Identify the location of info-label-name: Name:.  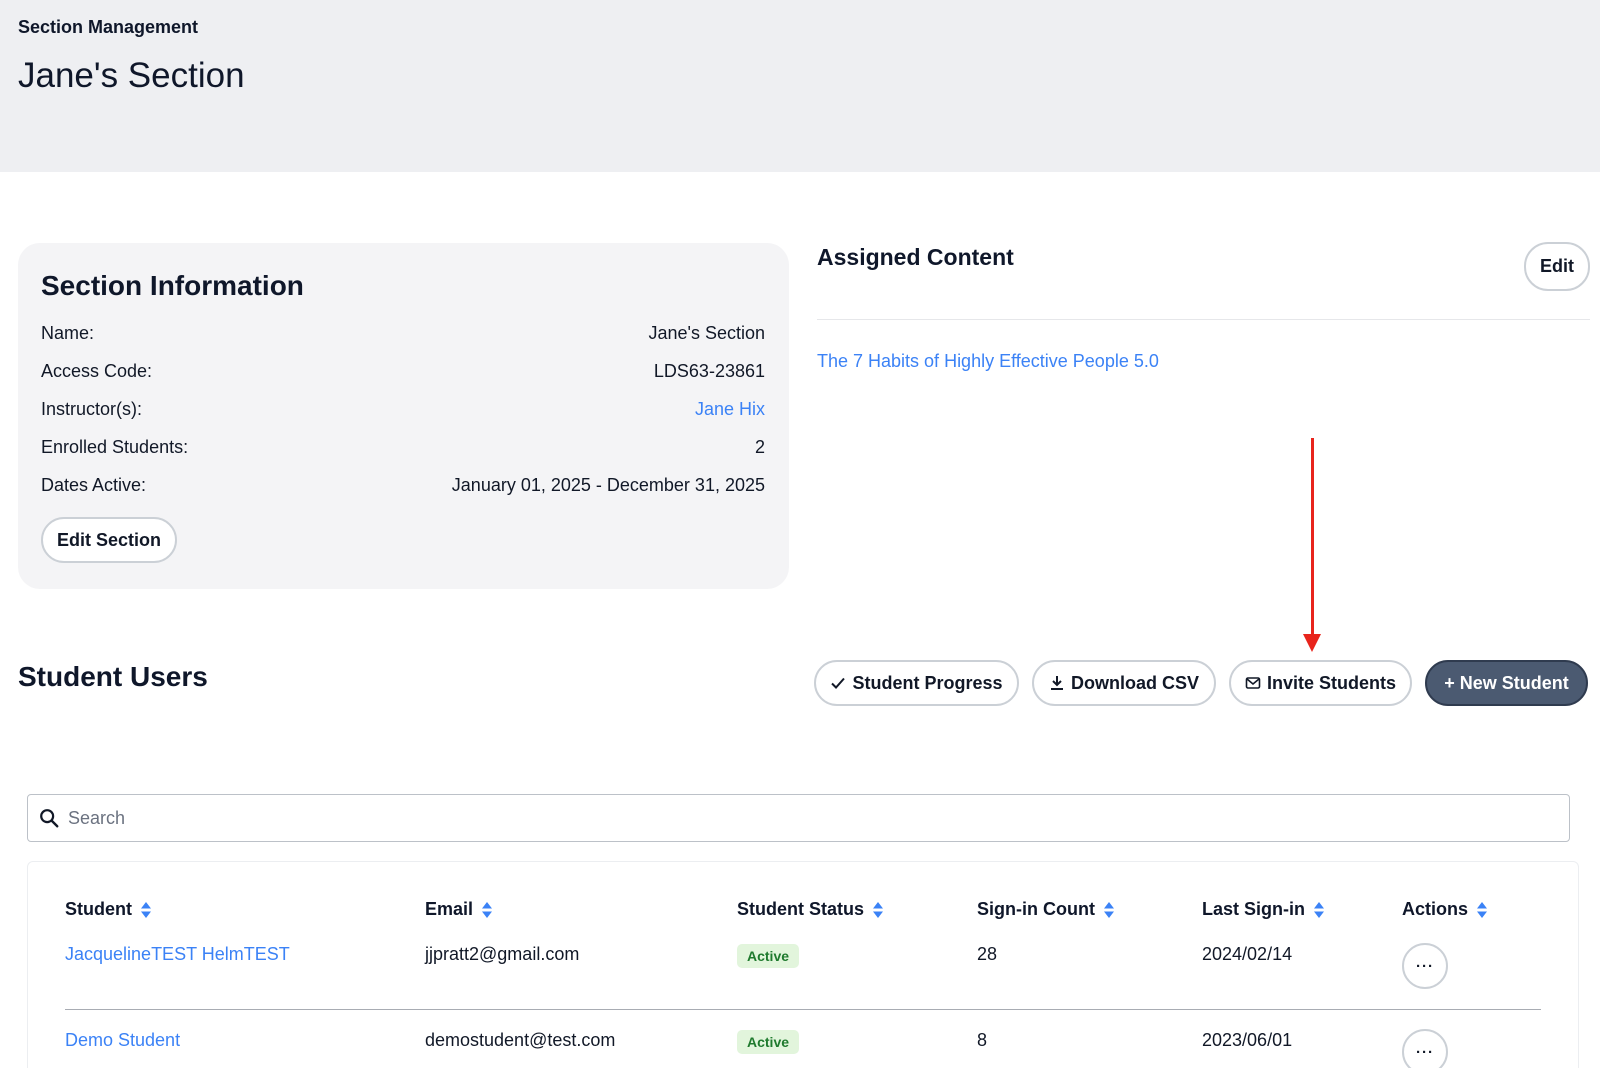
(68, 332).